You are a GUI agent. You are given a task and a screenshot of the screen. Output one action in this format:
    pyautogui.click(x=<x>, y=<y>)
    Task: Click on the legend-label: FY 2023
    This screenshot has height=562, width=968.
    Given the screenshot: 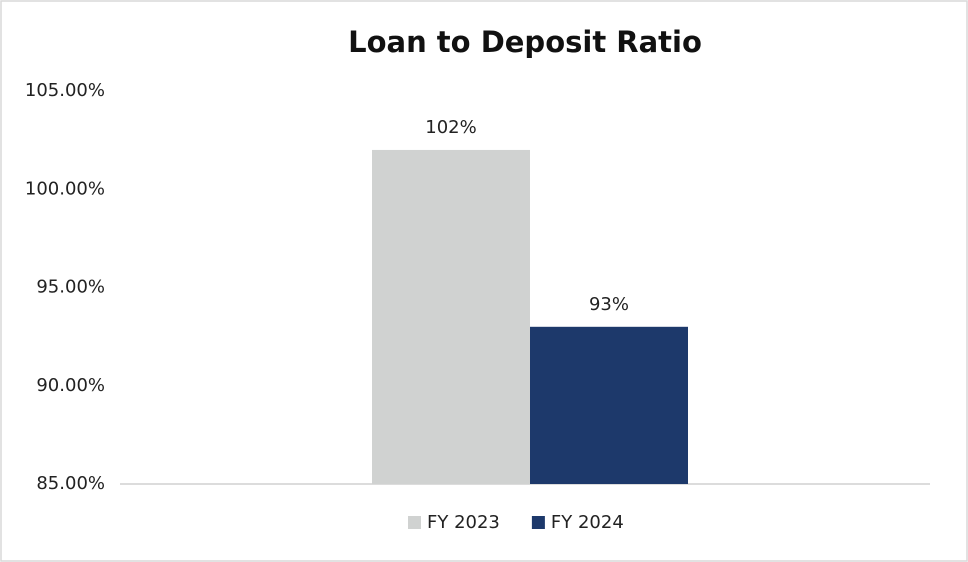 What is the action you would take?
    pyautogui.click(x=463, y=522)
    